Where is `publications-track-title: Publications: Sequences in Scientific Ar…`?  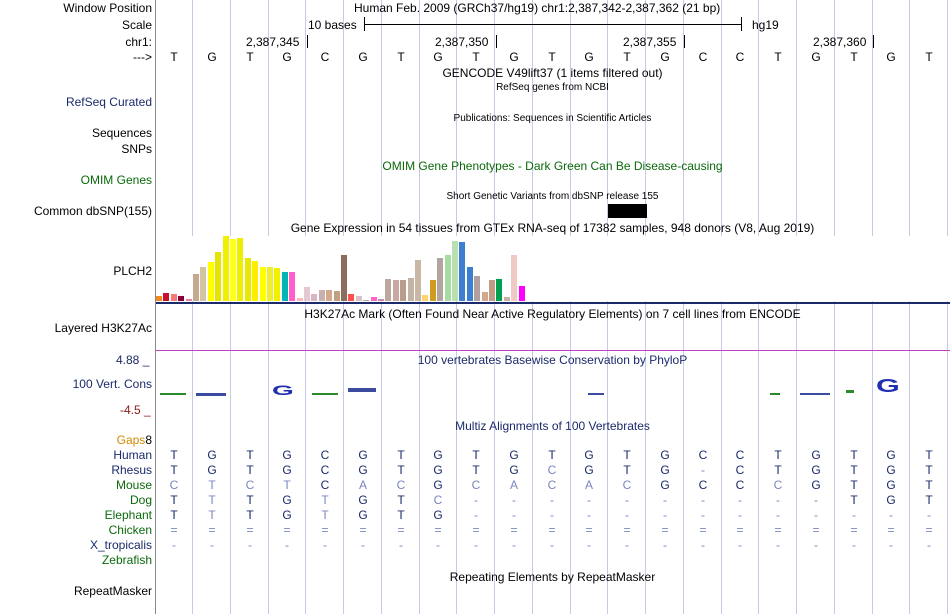
publications-track-title: Publications: Sequences in Scientific Ar… is located at coordinates (552, 118).